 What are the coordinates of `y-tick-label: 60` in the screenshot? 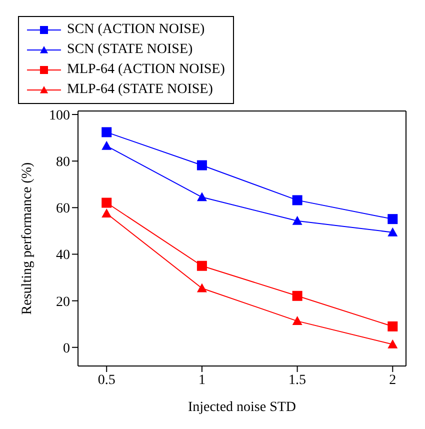 It's located at (63, 209).